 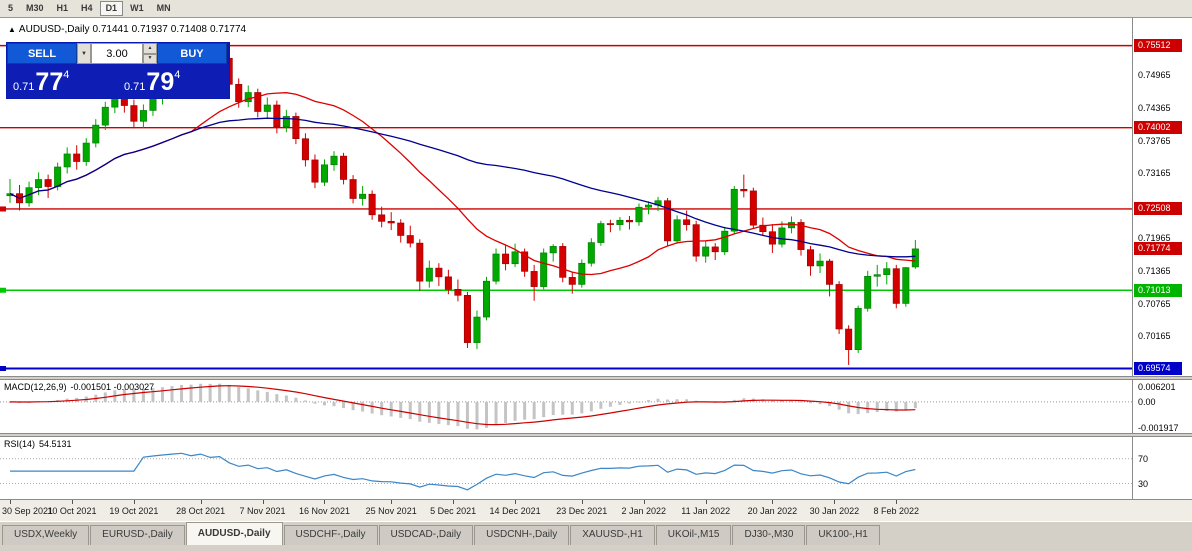 I want to click on chart-tab: USDCAD-,Daily, so click(x=426, y=535).